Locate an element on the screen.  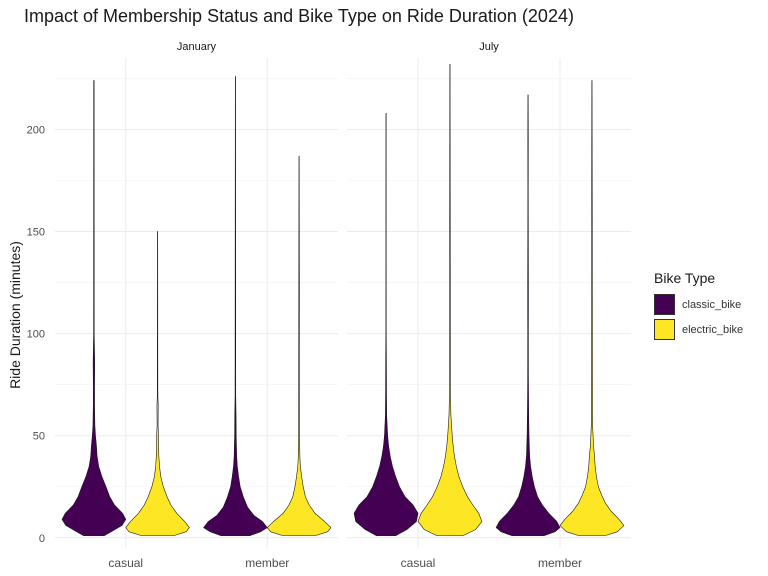
violin-january-member-electric-bike is located at coordinates (299, 346).